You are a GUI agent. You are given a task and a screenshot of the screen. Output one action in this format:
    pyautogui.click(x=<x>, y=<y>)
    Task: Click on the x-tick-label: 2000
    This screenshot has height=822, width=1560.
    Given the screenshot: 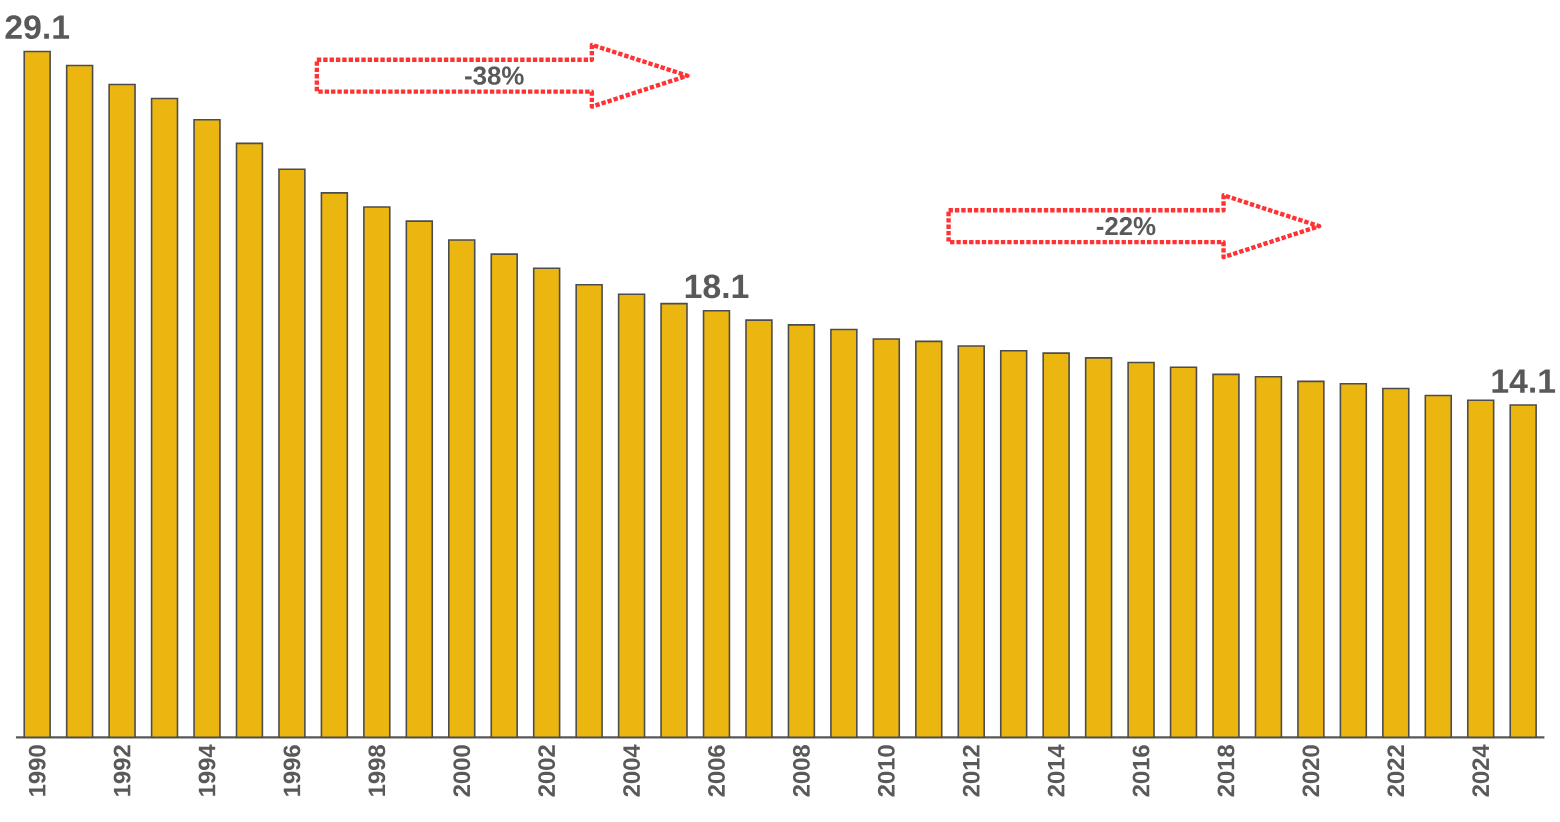 What is the action you would take?
    pyautogui.click(x=462, y=771)
    